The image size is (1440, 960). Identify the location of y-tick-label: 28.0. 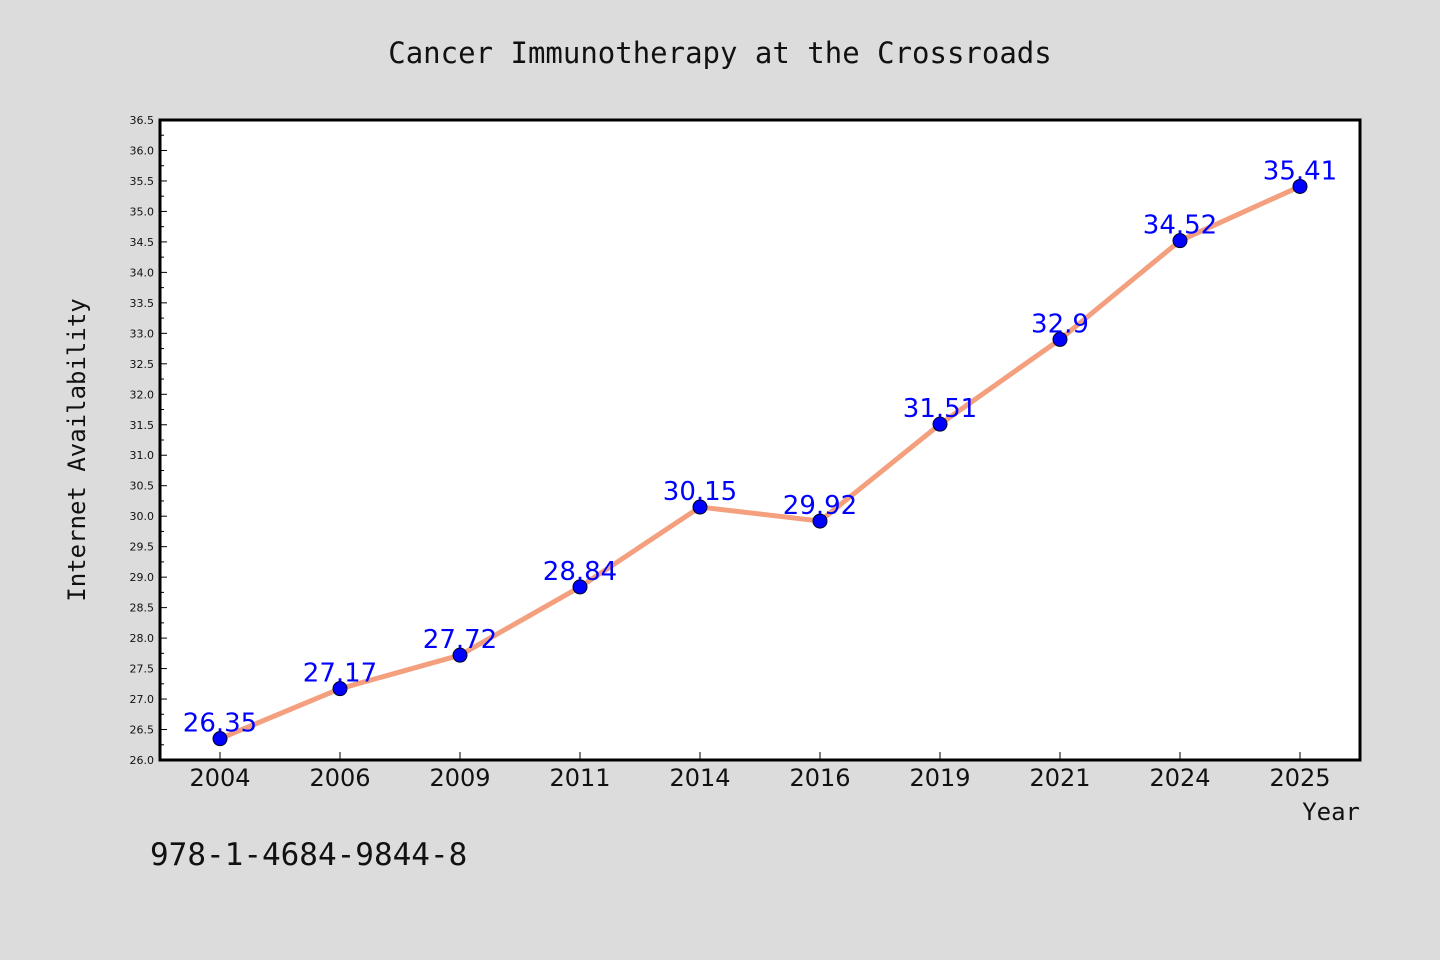
(142, 638).